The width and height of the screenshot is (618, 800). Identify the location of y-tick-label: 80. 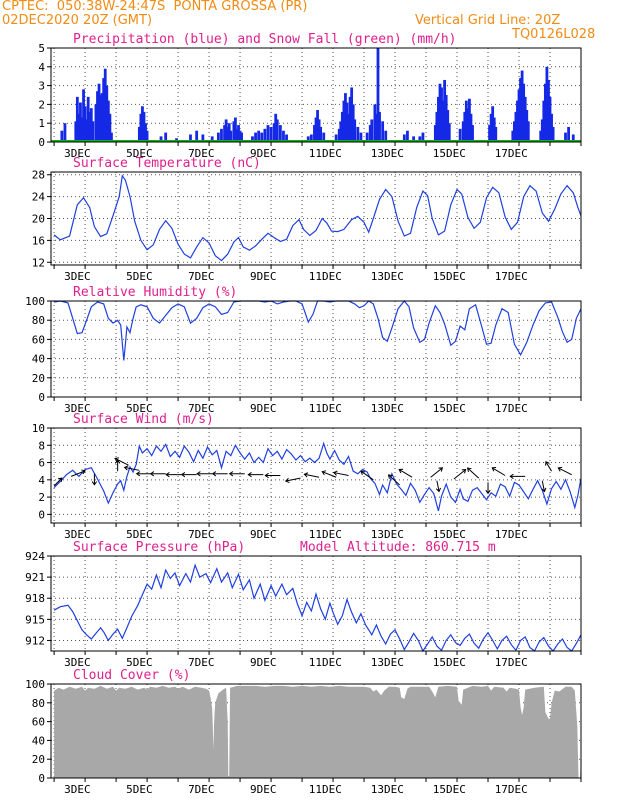
(38, 320).